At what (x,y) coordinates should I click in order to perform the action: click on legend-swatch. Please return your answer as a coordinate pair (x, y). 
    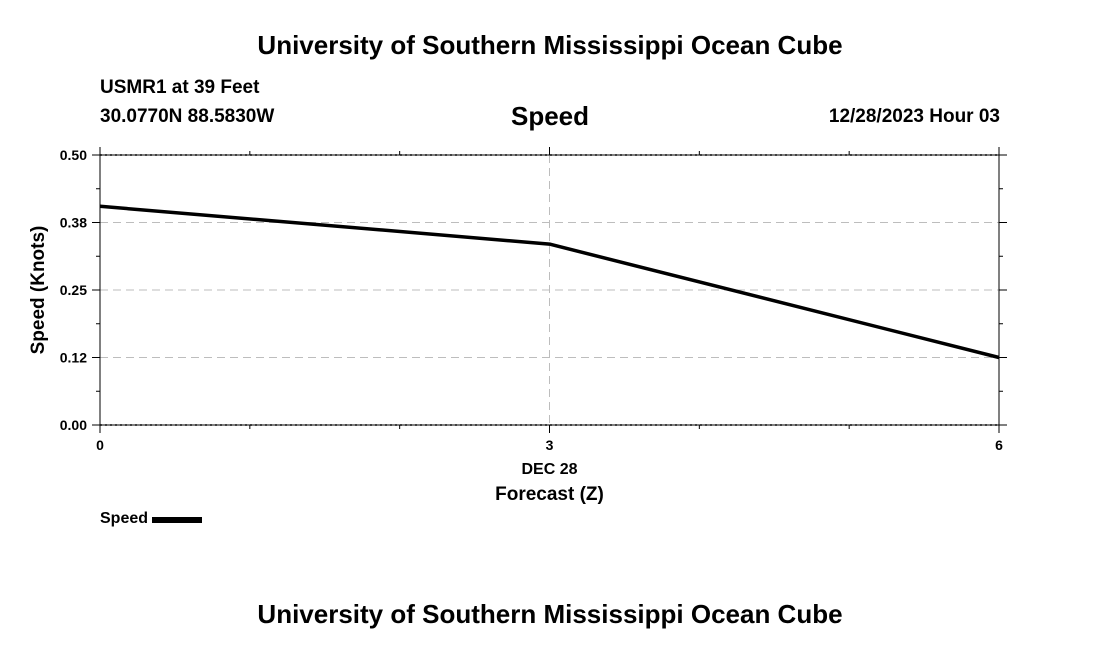
    Looking at the image, I should click on (177, 520).